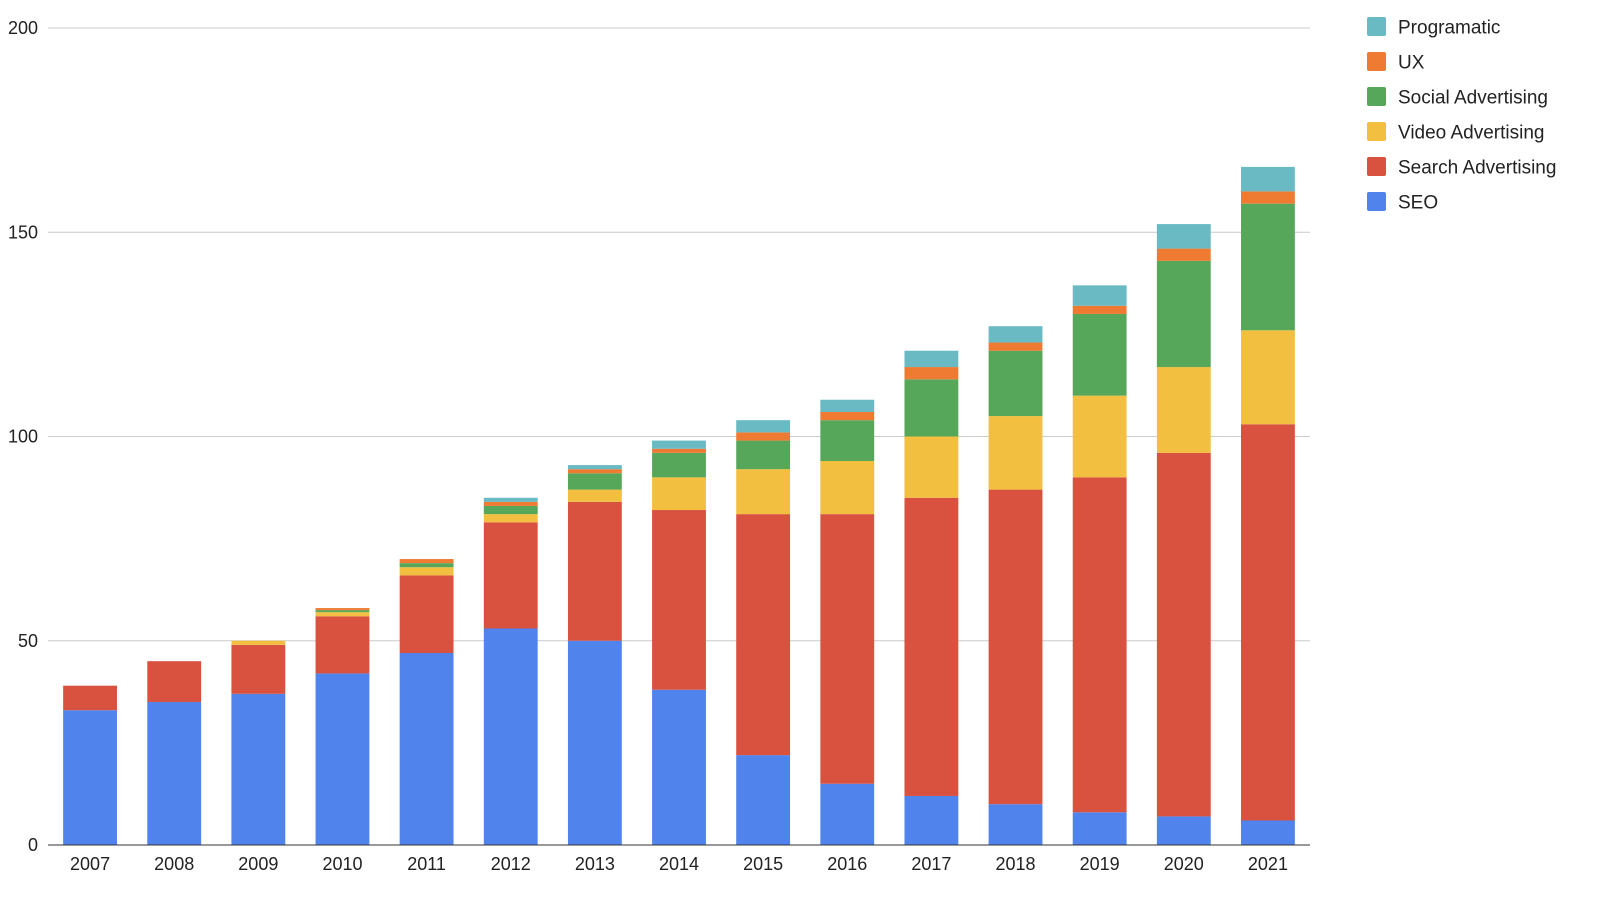 The height and width of the screenshot is (903, 1600). Describe the element at coordinates (679, 864) in the screenshot. I see `x-tick-label: 2014` at that location.